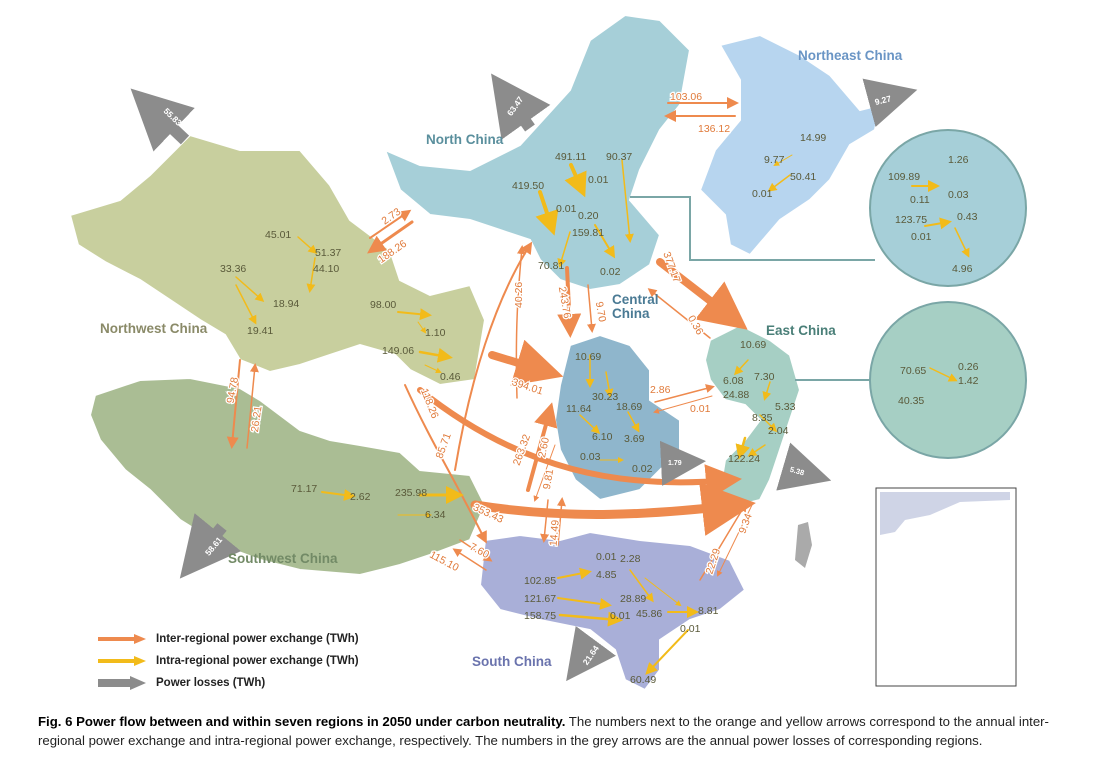 This screenshot has height=778, width=1109. I want to click on intra-n-8: 0.02, so click(610, 272).